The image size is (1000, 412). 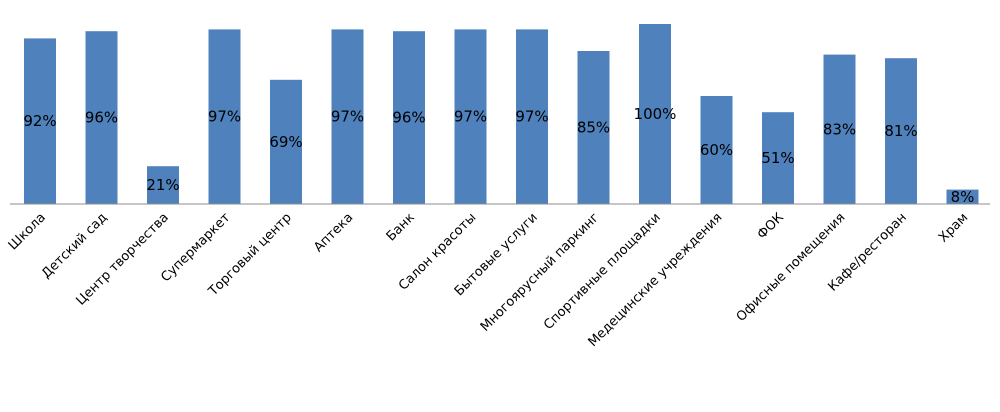 I want to click on value-label: 81%, so click(x=900, y=131).